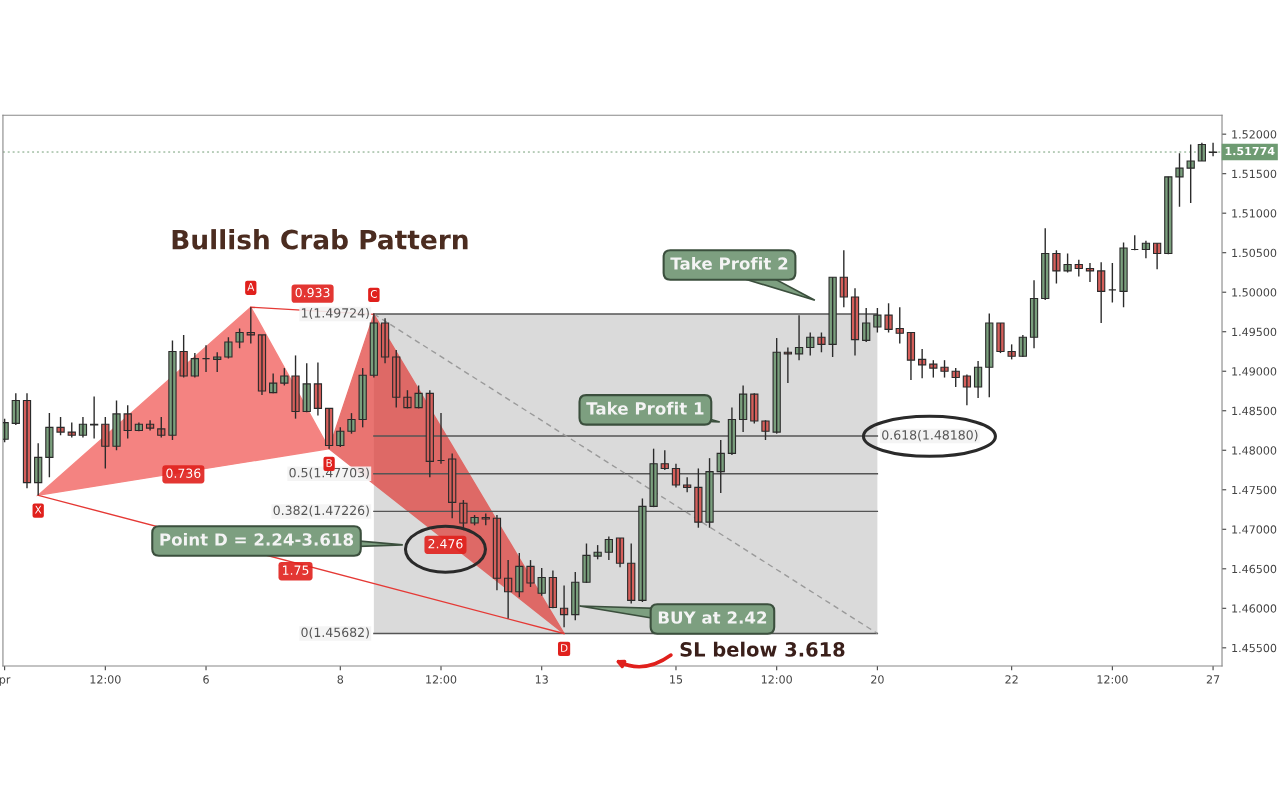 The height and width of the screenshot is (800, 1280). Describe the element at coordinates (676, 679) in the screenshot. I see `x-tick-label: 15` at that location.